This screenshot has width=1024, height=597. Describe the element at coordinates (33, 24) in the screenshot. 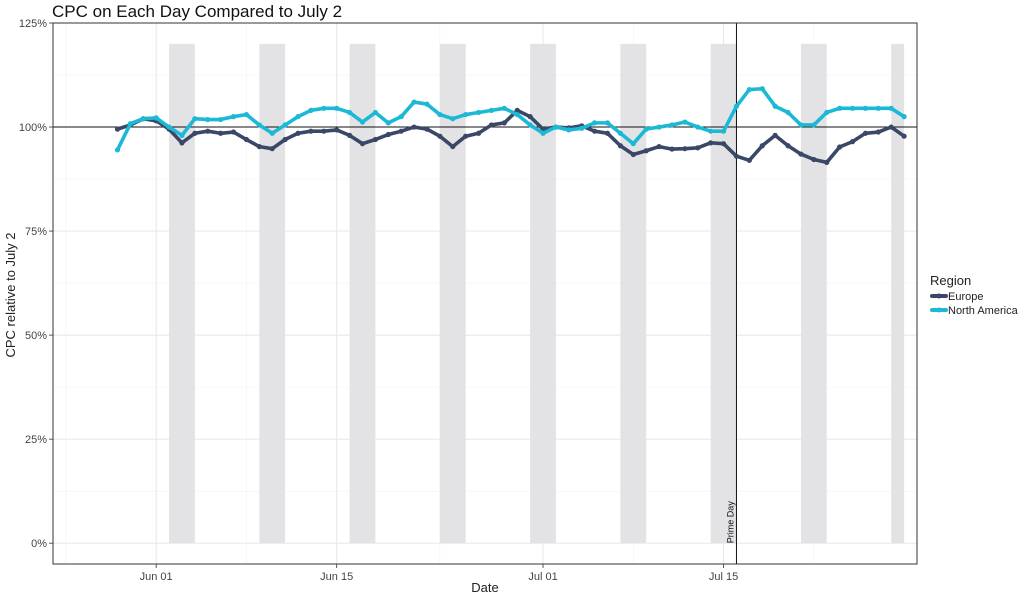

I see `y-tick-label: 125%` at that location.